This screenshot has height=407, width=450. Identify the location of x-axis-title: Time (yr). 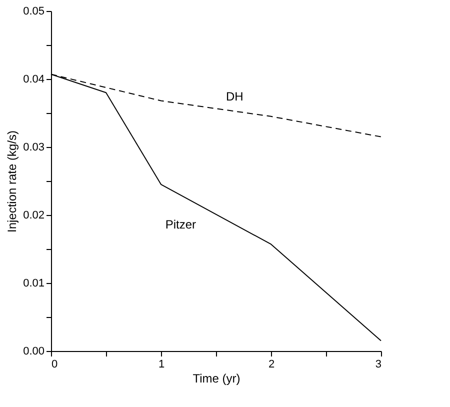
(216, 379).